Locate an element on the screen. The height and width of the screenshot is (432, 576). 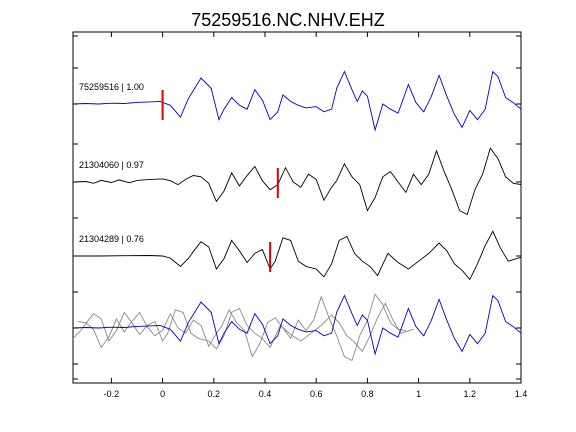
trace-1-label: 75259516 | 1.00 is located at coordinates (111, 87).